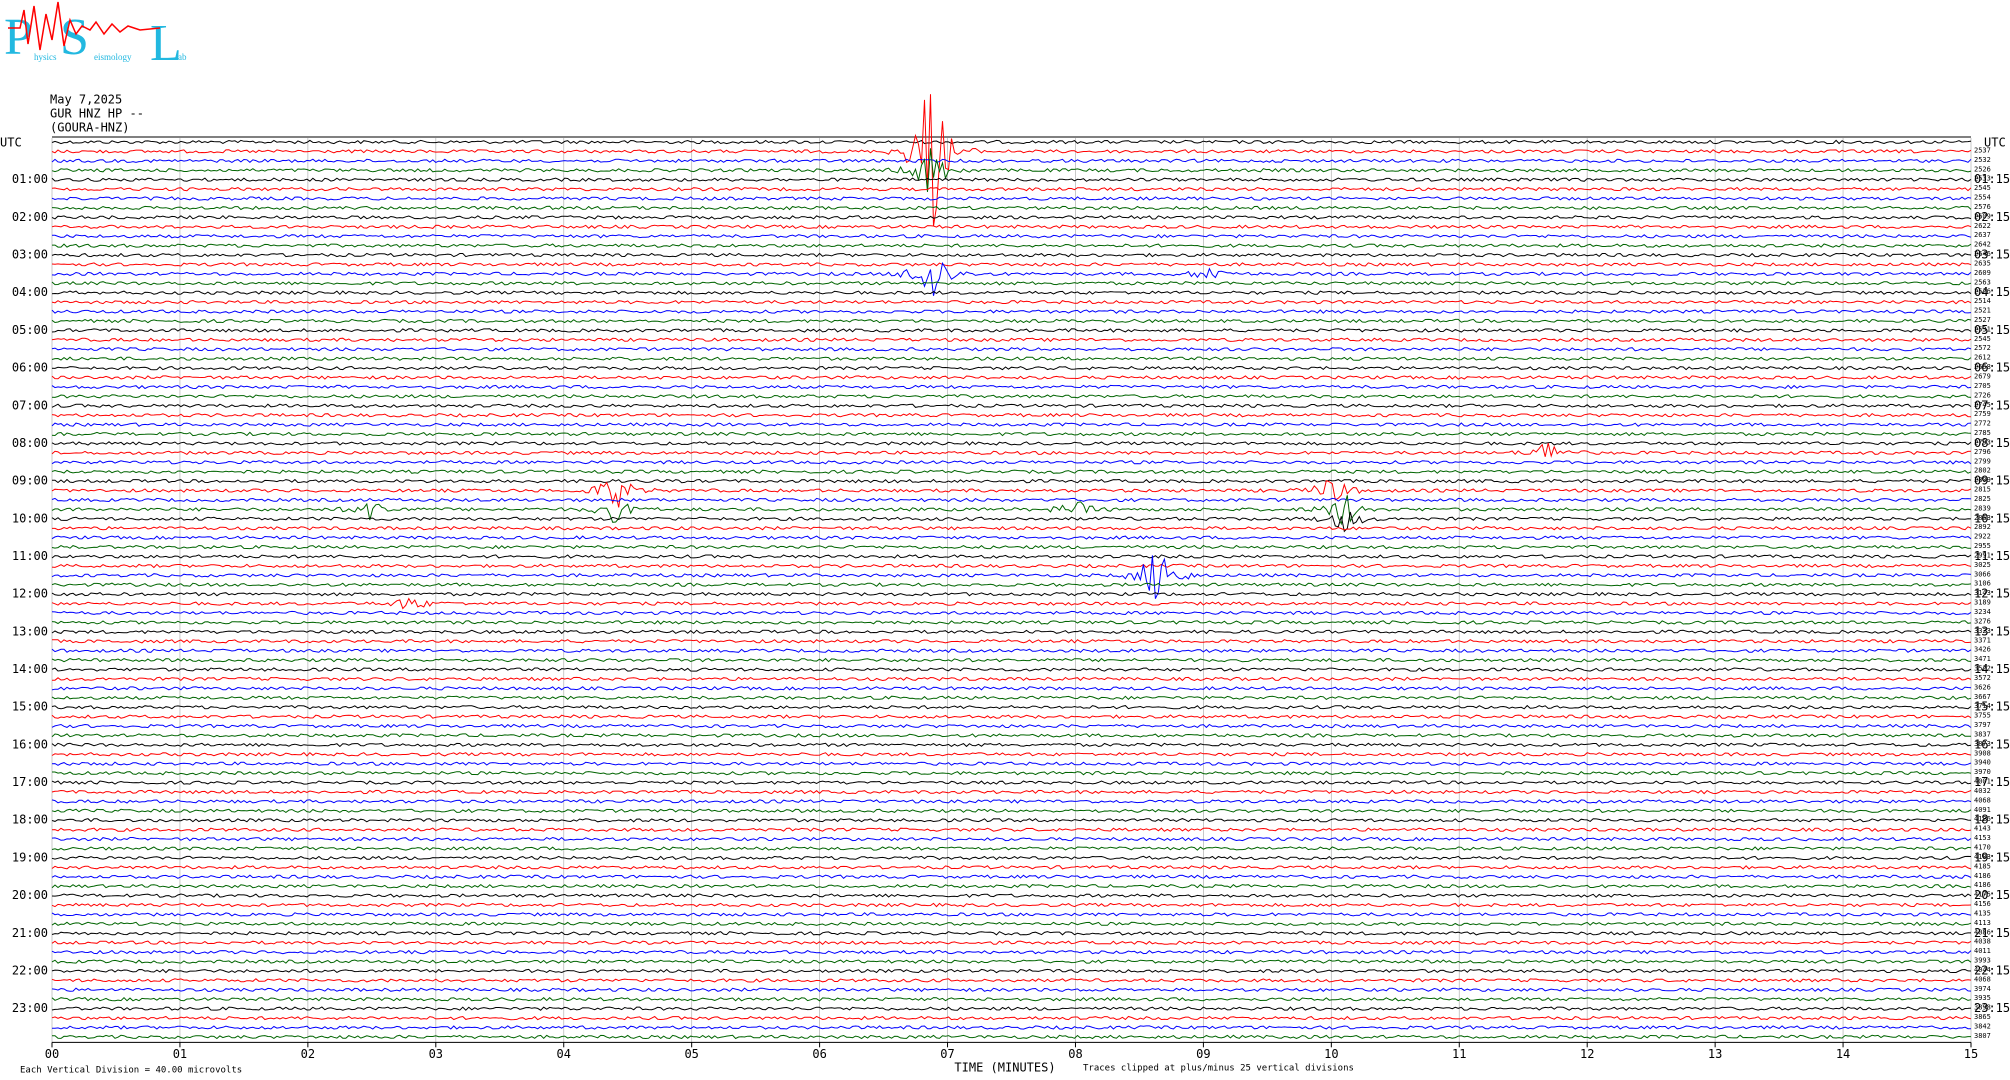 The height and width of the screenshot is (1080, 2010). I want to click on row-count: 3837, so click(1982, 734).